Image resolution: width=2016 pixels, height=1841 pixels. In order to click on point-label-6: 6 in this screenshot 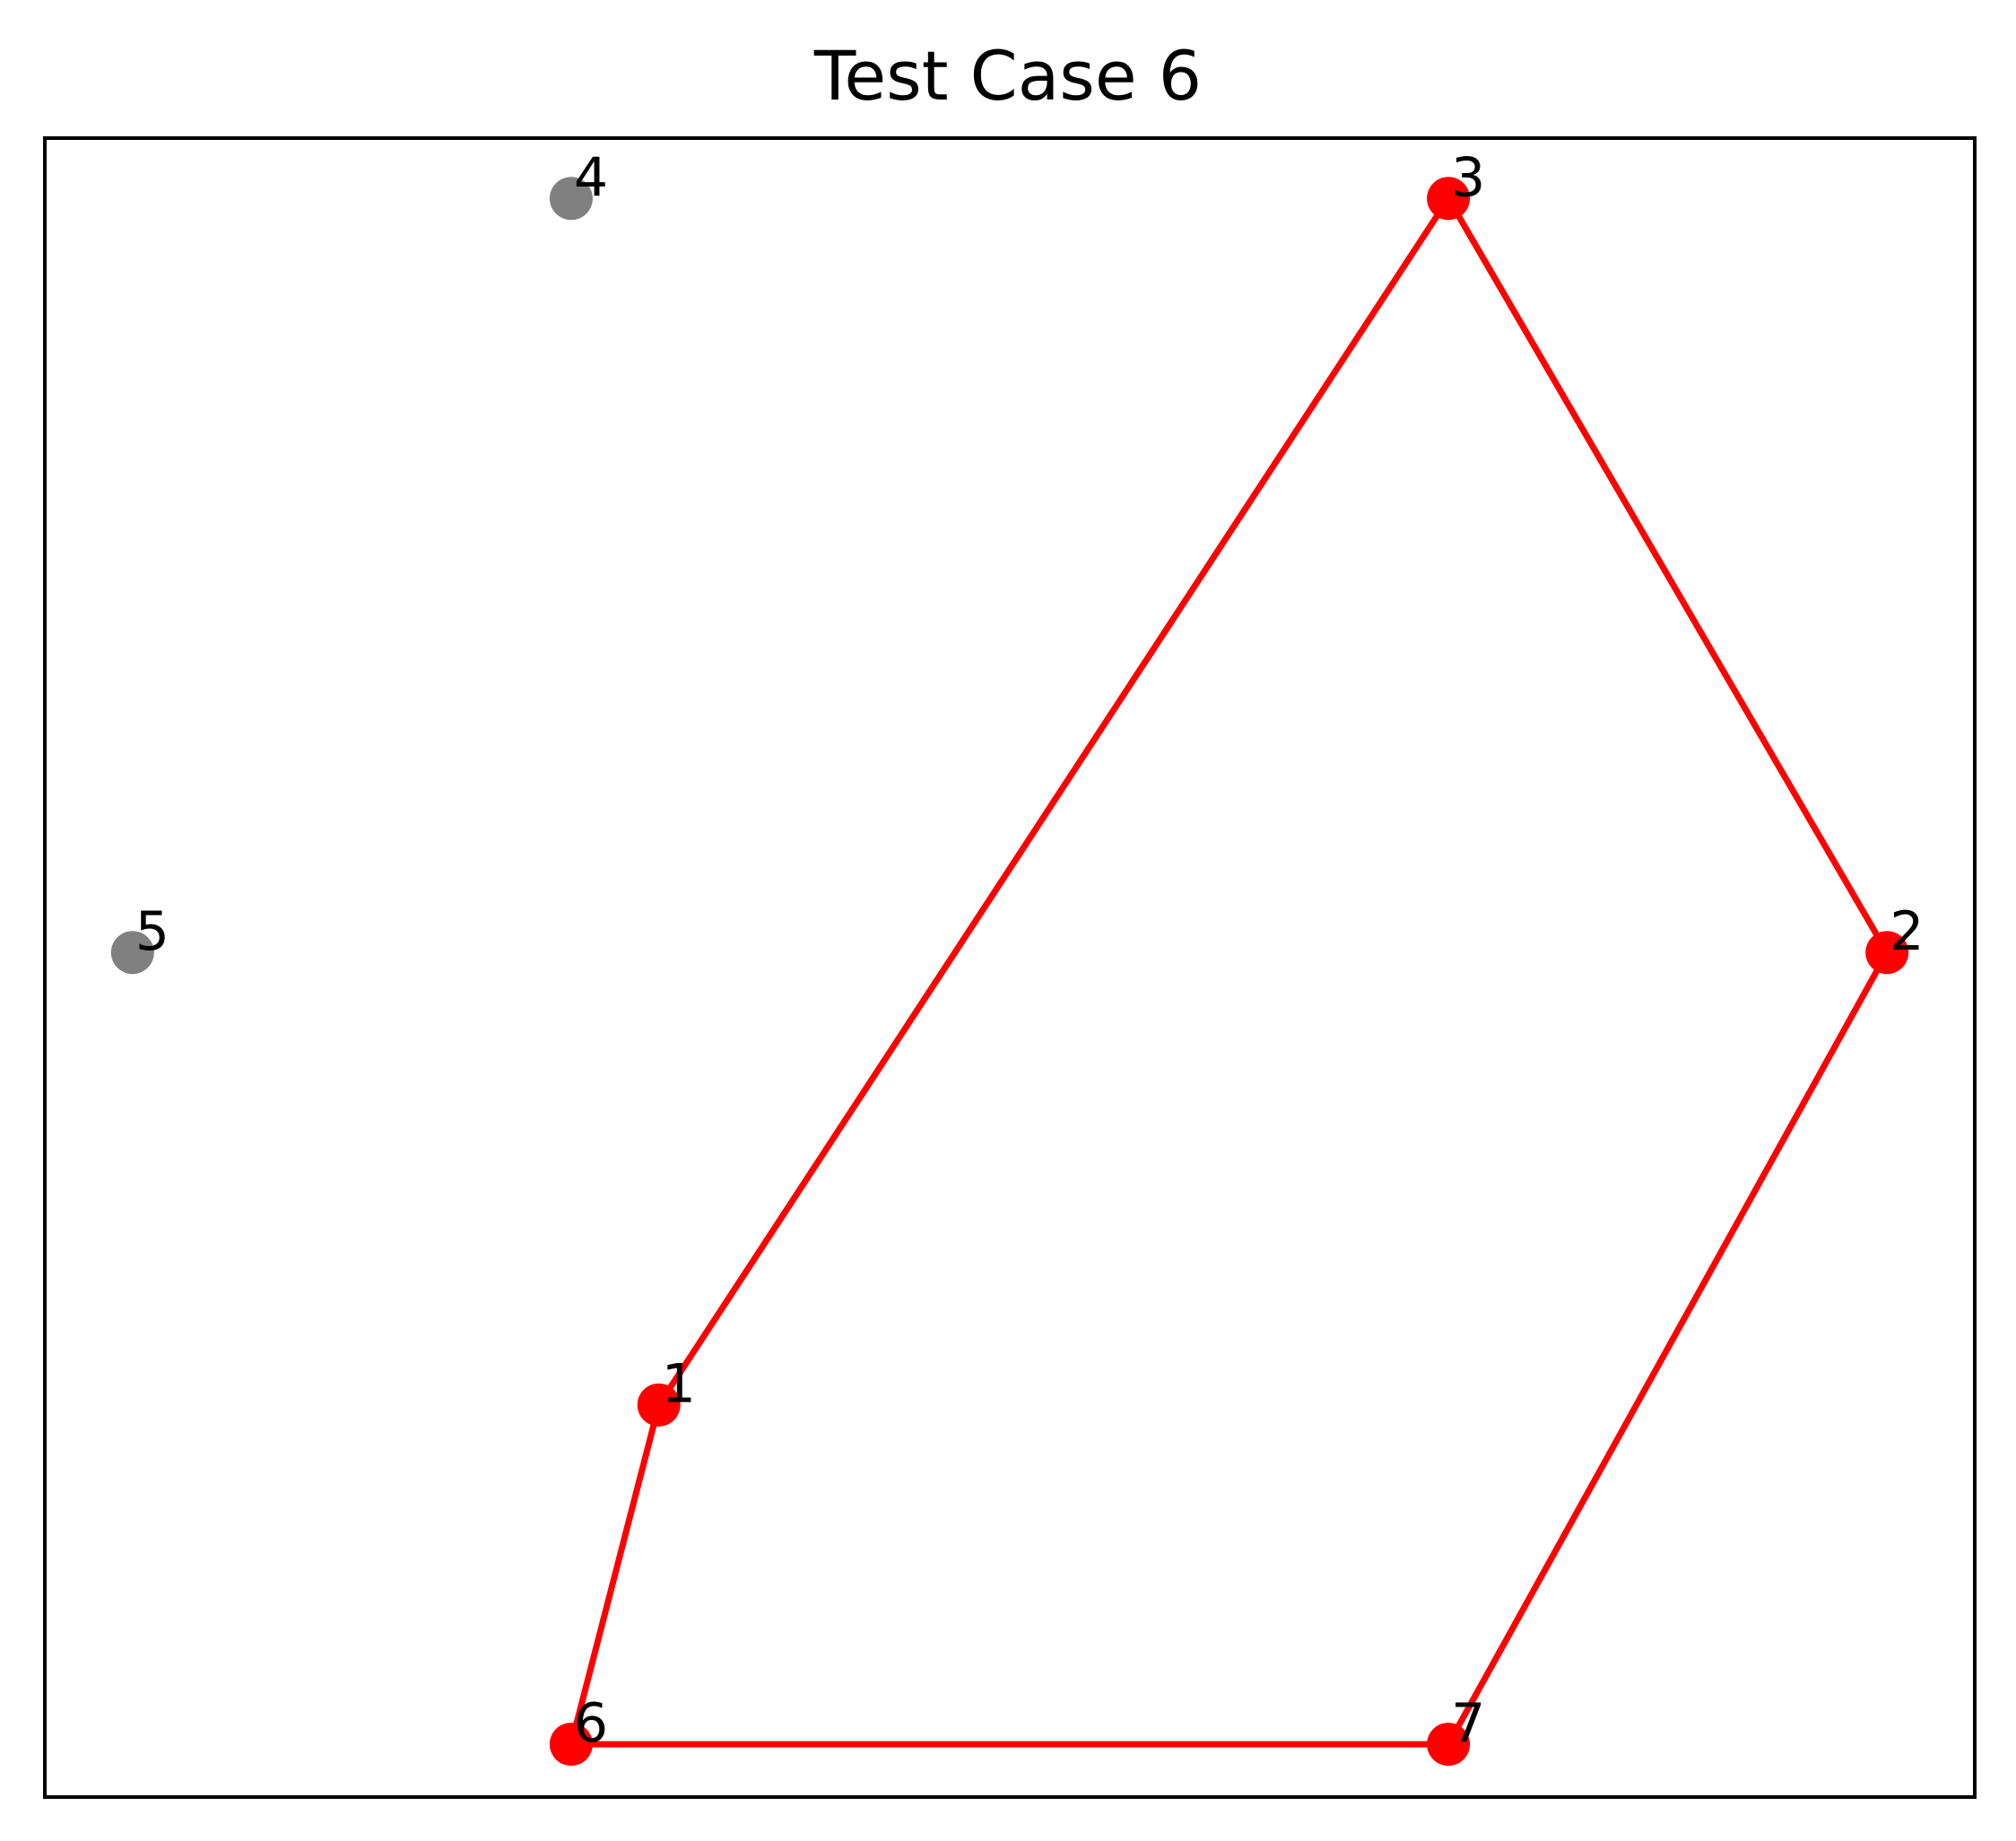, I will do `click(591, 1724)`.